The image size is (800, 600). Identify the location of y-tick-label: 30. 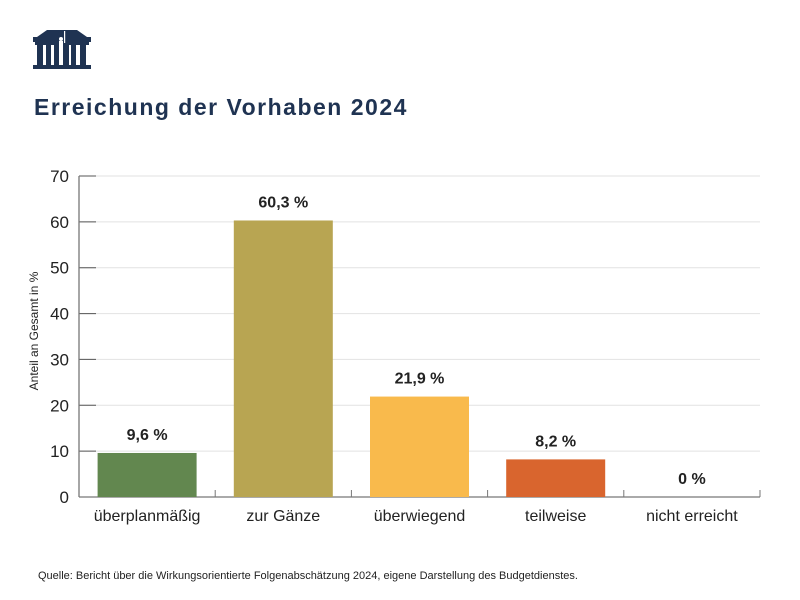
(59, 359).